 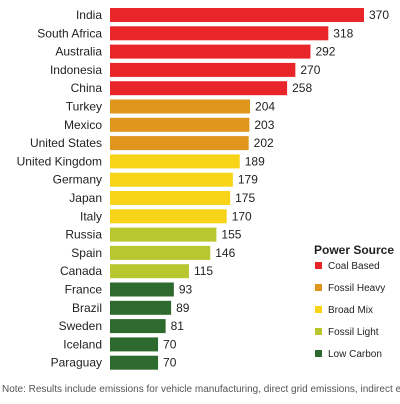 What do you see at coordinates (170, 198) in the screenshot?
I see `bar-japan` at bounding box center [170, 198].